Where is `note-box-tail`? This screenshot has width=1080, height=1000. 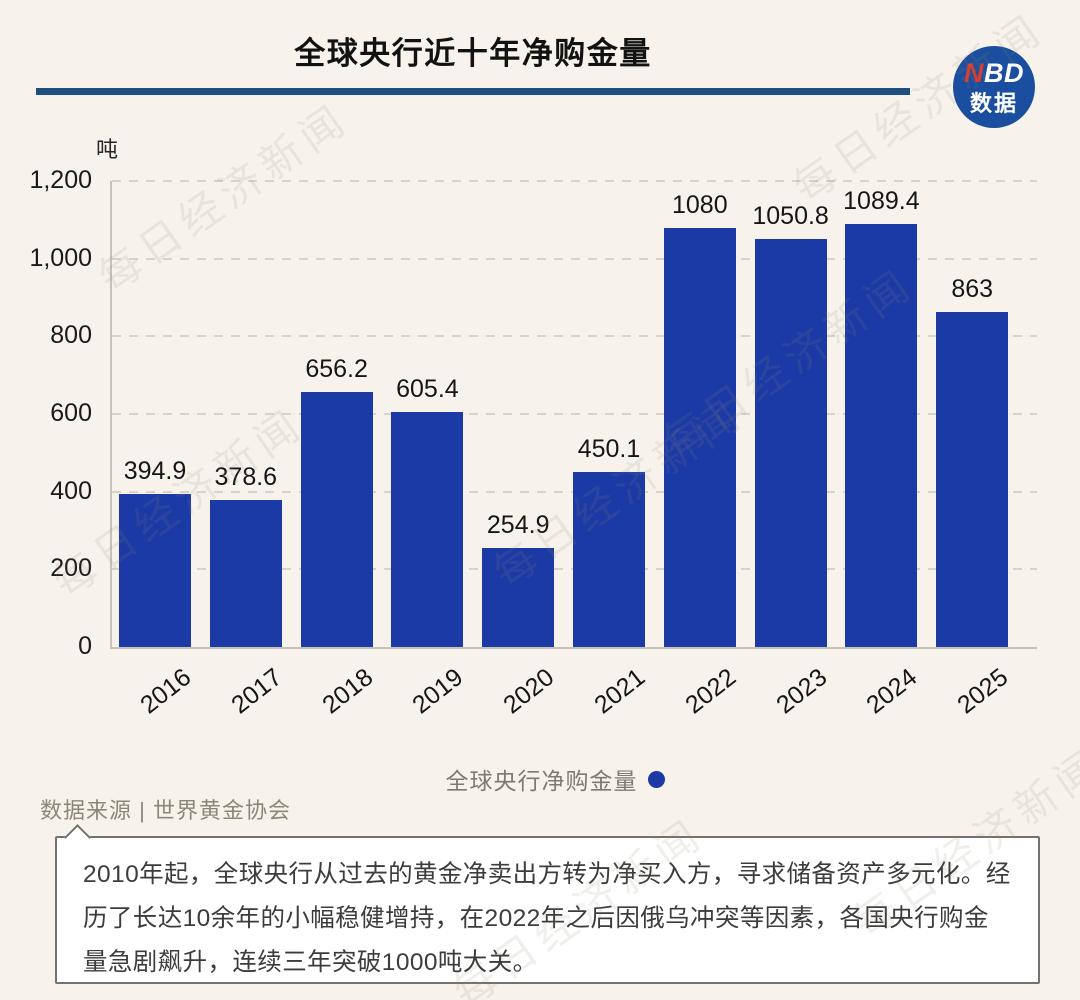
note-box-tail is located at coordinates (77, 837).